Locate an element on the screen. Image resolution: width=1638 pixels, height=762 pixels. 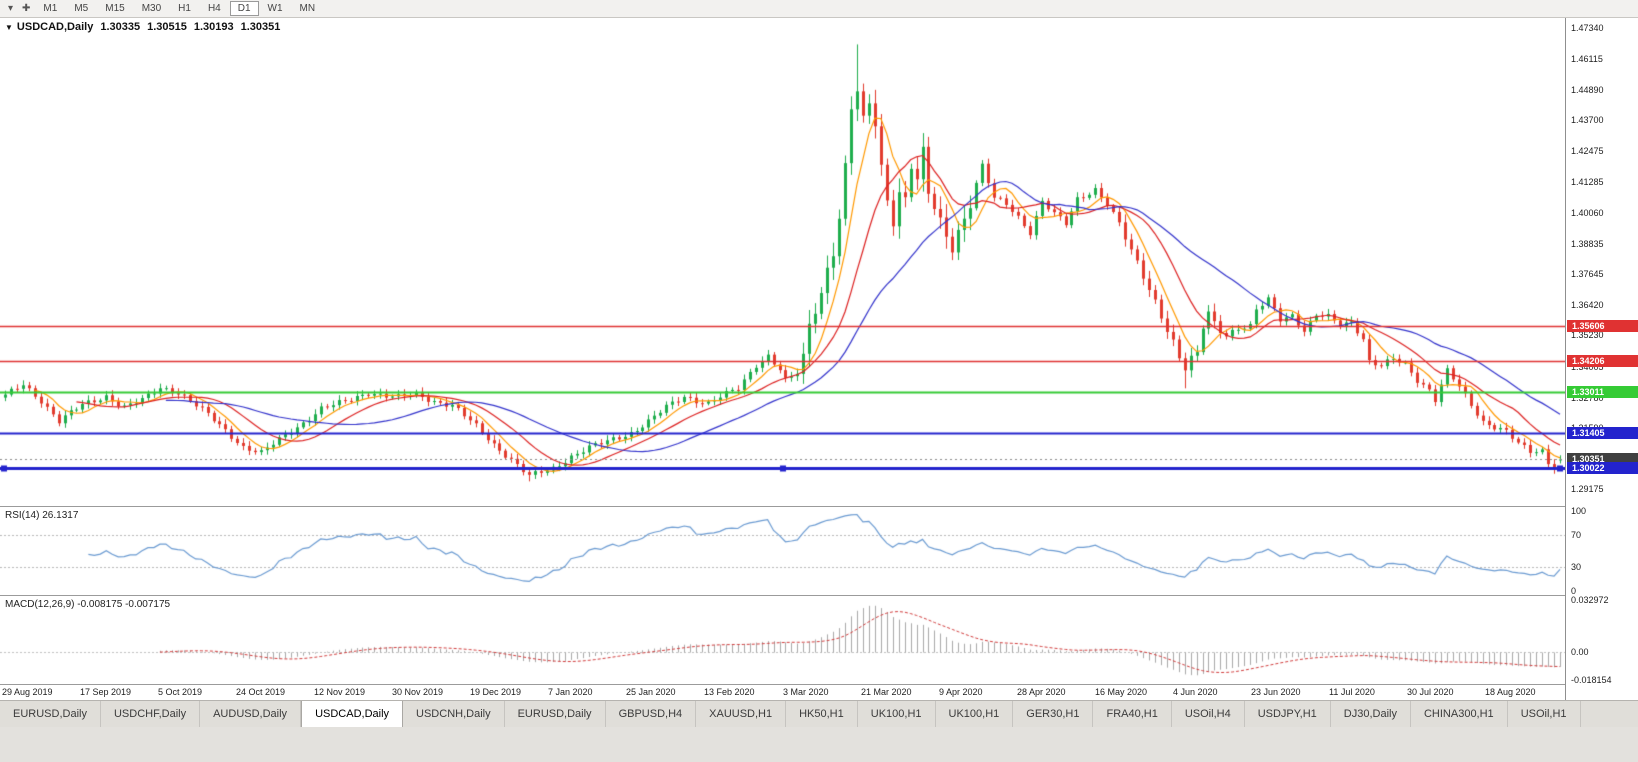
tab-xauusd-h1: XAUUSD,H1 is located at coordinates (741, 714).